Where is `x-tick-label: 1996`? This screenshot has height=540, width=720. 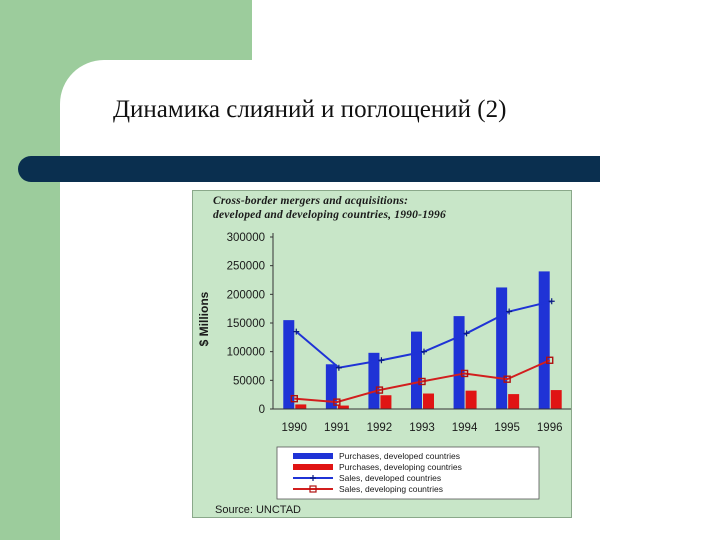
x-tick-label: 1996 is located at coordinates (550, 428).